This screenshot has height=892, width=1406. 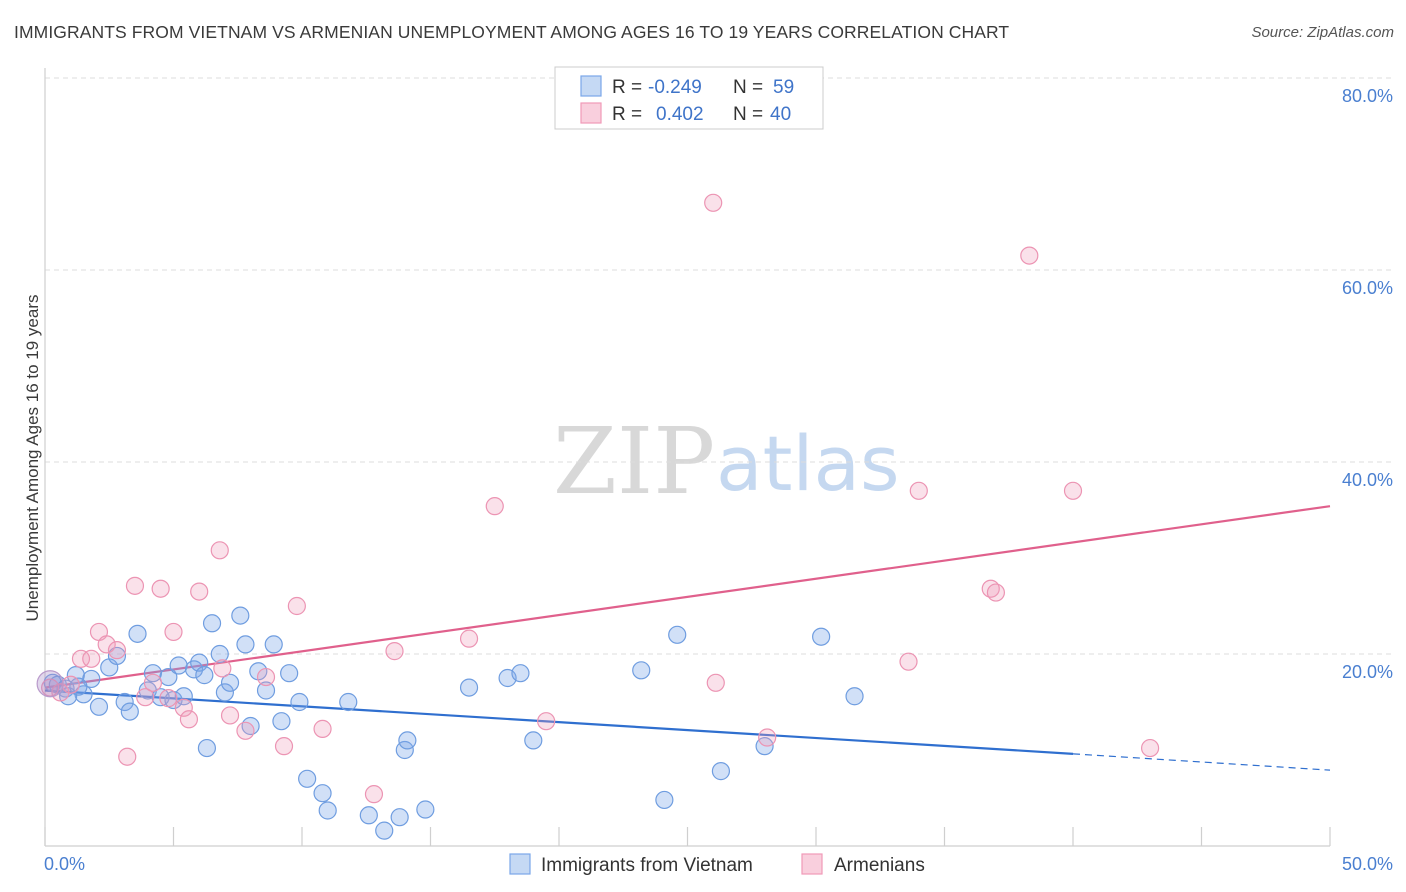 What do you see at coordinates (1367, 96) in the screenshot?
I see `y-tick-label-80: 80.0%` at bounding box center [1367, 96].